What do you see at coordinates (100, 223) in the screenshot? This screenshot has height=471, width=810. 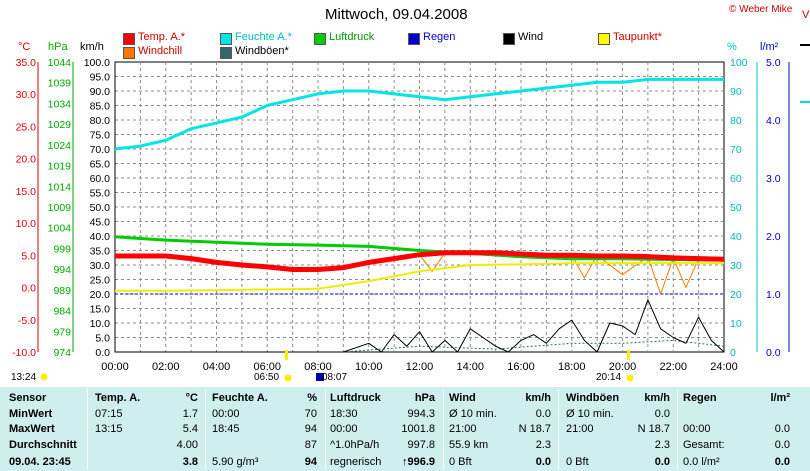 I see `wind-tick-label: 45.0` at bounding box center [100, 223].